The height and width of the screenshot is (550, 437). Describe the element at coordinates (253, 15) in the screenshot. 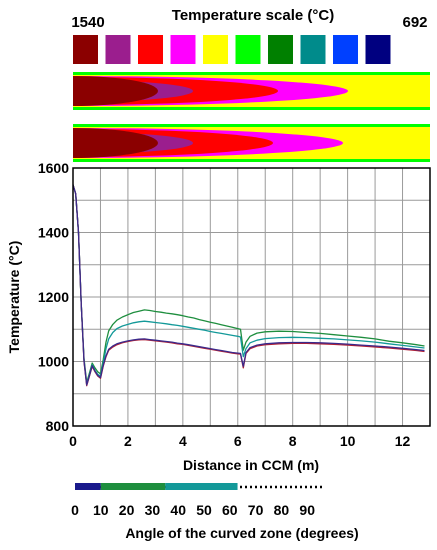

I see `scale-title: Temperature scale (°C)` at that location.